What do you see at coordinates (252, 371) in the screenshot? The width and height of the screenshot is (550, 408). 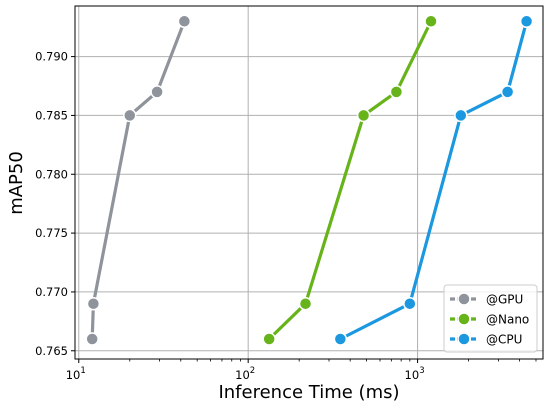 I see `x-tick-label-exponent: 2` at bounding box center [252, 371].